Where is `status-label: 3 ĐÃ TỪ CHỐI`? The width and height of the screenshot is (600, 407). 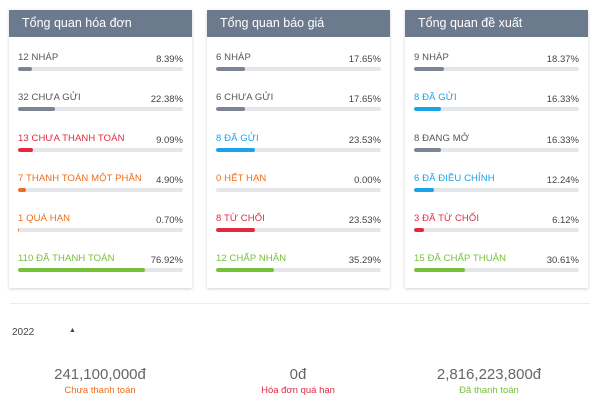 status-label: 3 ĐÃ TỪ CHỐI is located at coordinates (447, 219).